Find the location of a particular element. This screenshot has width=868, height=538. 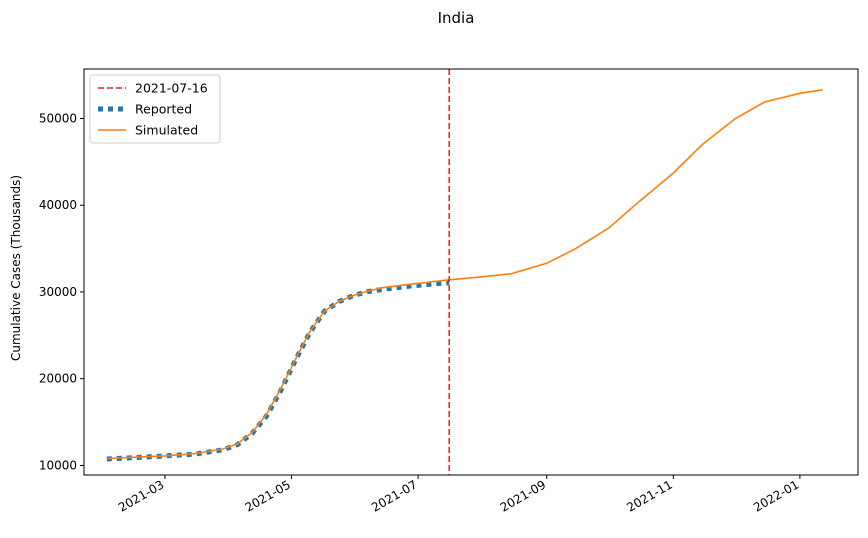

y-tick-label: 40000 is located at coordinates (58, 205).